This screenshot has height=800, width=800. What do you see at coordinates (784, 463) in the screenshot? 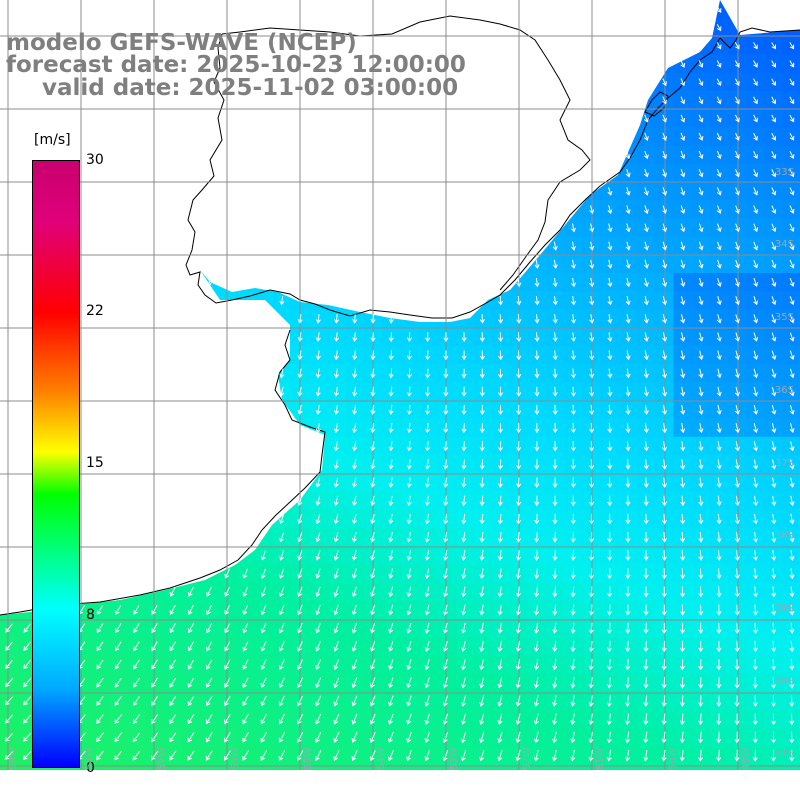
I see `latitude-label: 37S` at bounding box center [784, 463].